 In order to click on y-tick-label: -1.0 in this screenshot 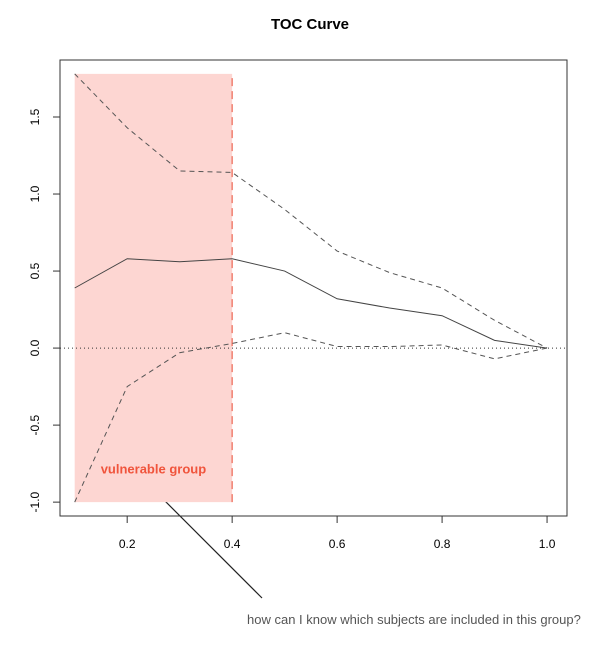, I will do `click(35, 501)`.